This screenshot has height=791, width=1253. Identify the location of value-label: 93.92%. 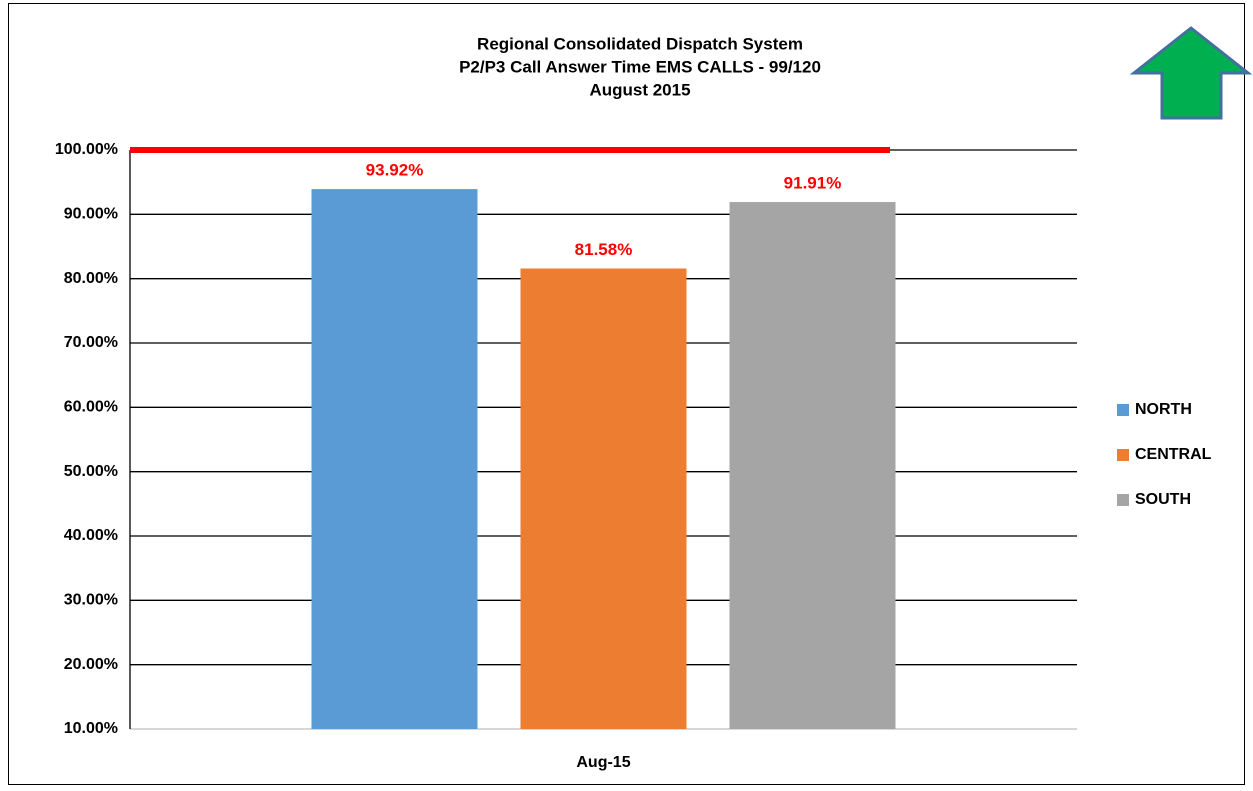
(395, 170).